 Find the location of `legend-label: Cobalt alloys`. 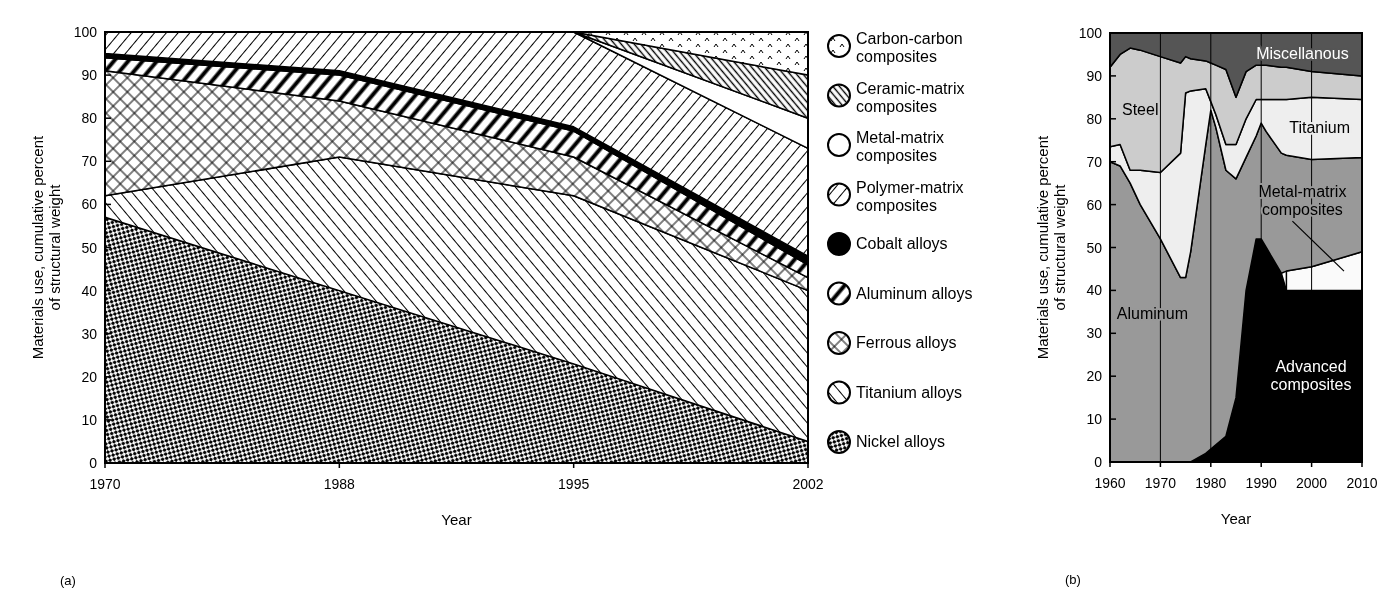

legend-label: Cobalt alloys is located at coordinates (902, 243).